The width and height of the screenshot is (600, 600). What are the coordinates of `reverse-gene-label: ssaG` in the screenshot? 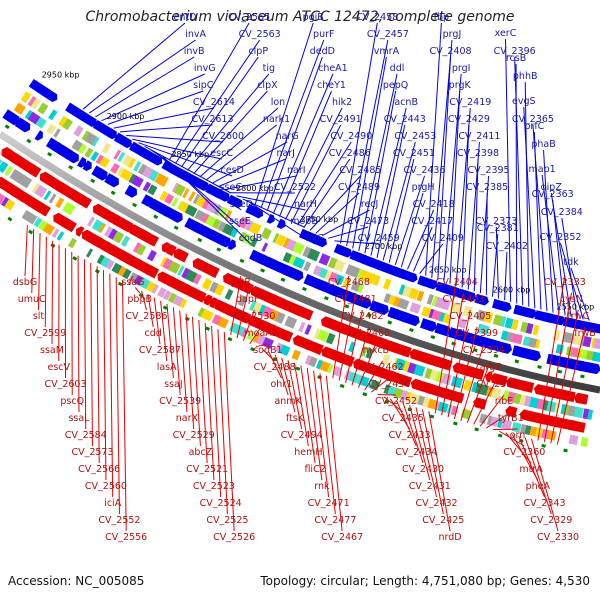 It's located at (132, 282).